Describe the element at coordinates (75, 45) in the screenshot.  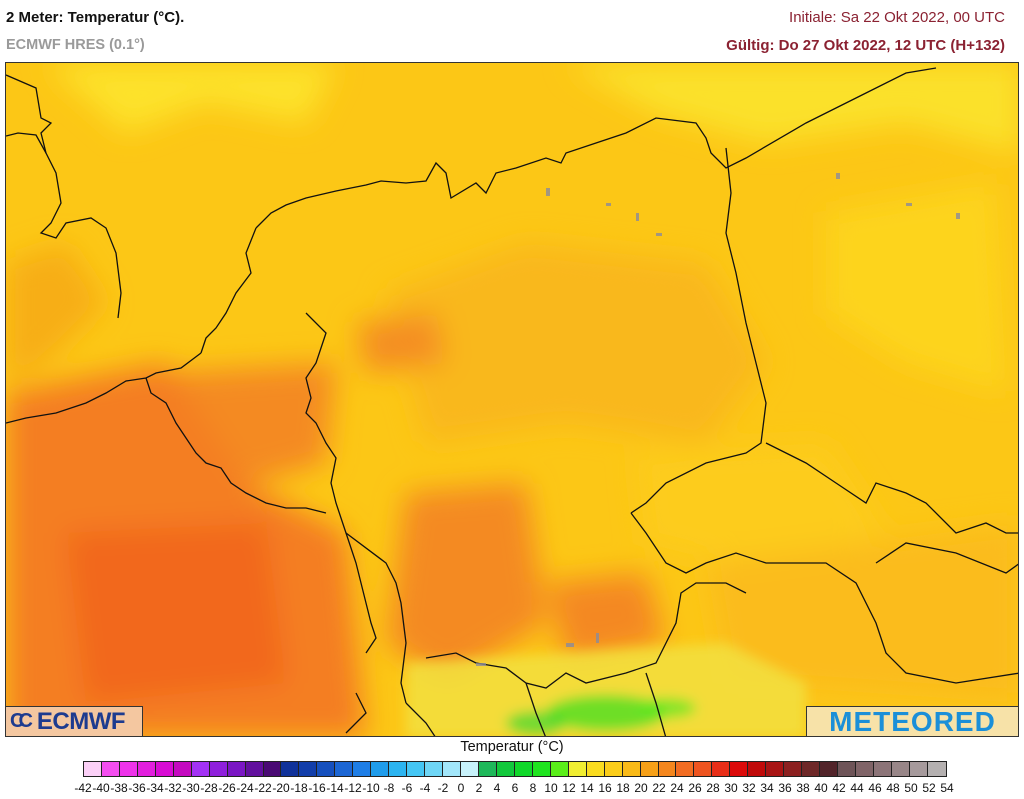
I see `model-subtitle: ECMWF HRES (0.1°)` at that location.